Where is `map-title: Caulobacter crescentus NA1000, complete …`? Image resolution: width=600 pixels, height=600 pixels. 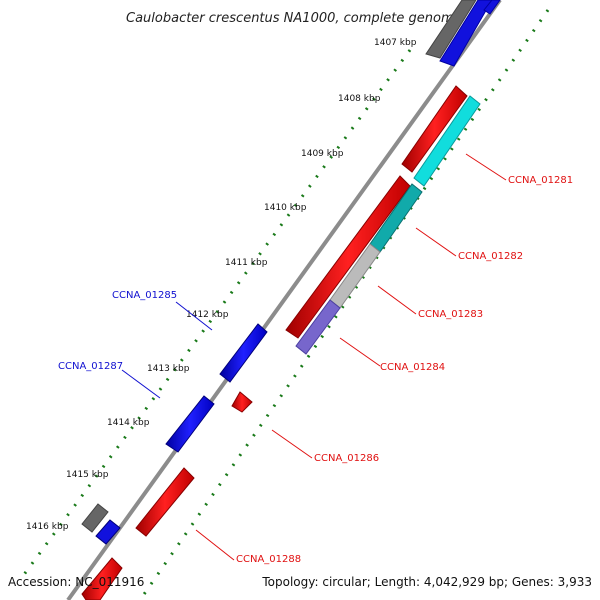 map-title: Caulobacter crescentus NA1000, complete … is located at coordinates (294, 18).